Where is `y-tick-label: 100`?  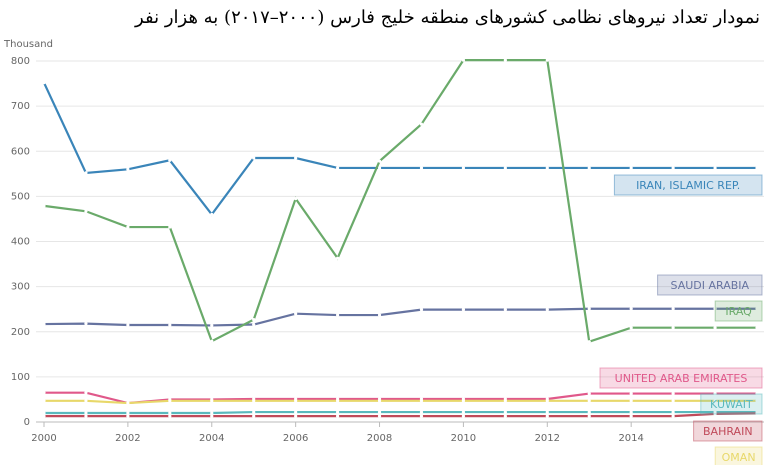
y-tick-label: 100 is located at coordinates (20, 377).